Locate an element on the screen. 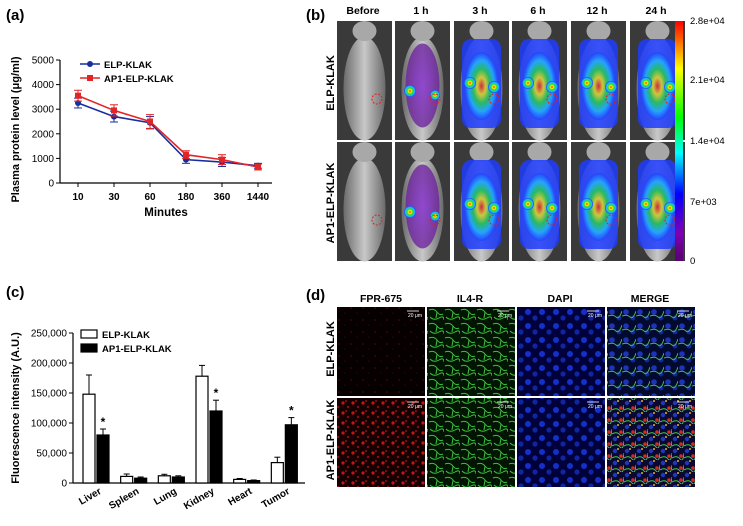  time-header-1h: 1 h is located at coordinates (420, 11).